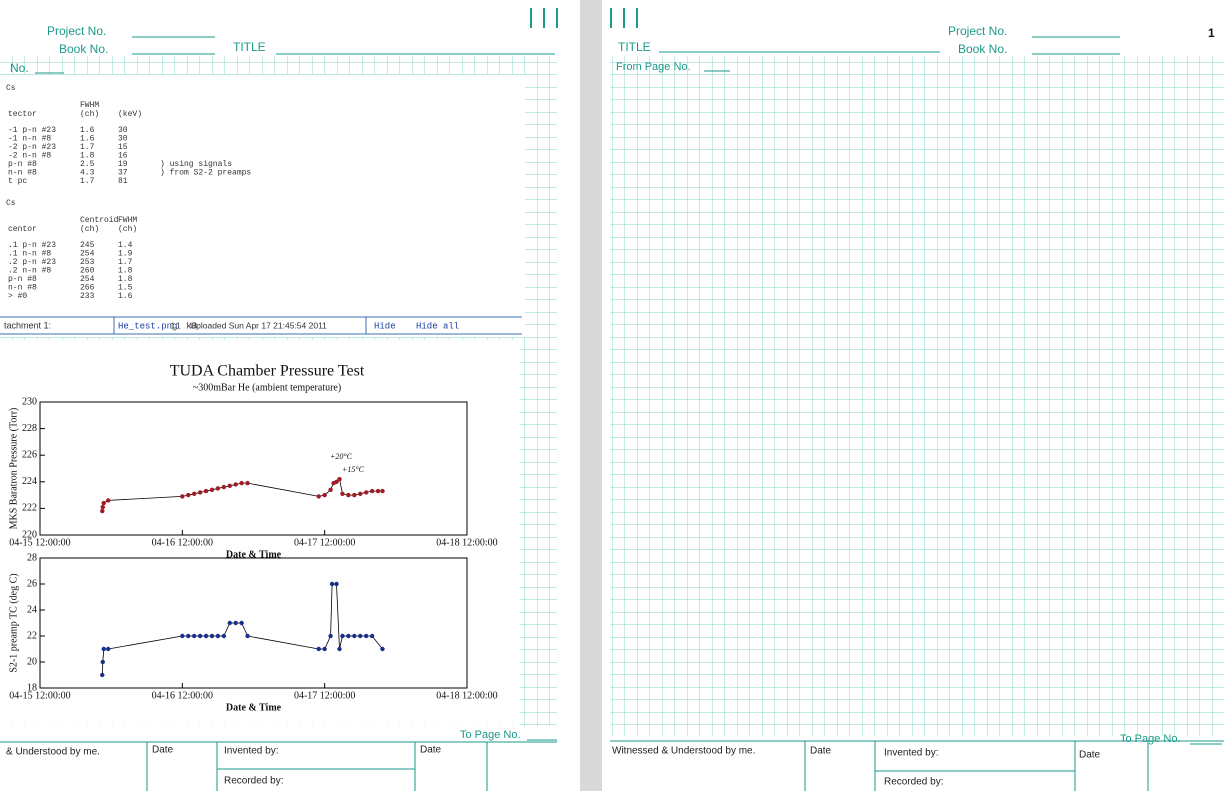 The height and width of the screenshot is (791, 1224). Describe the element at coordinates (437, 326) in the screenshot. I see `hide-all-link: Hide all` at that location.